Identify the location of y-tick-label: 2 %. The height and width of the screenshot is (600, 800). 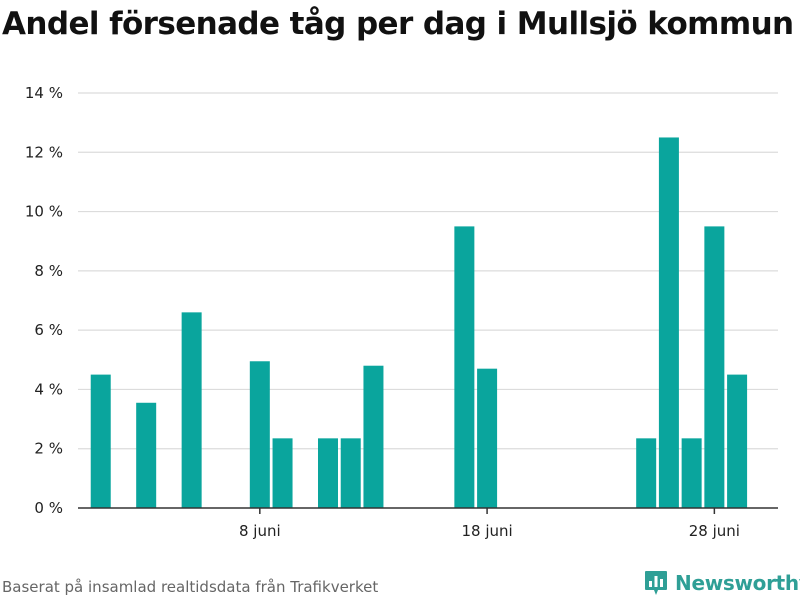
(48, 449).